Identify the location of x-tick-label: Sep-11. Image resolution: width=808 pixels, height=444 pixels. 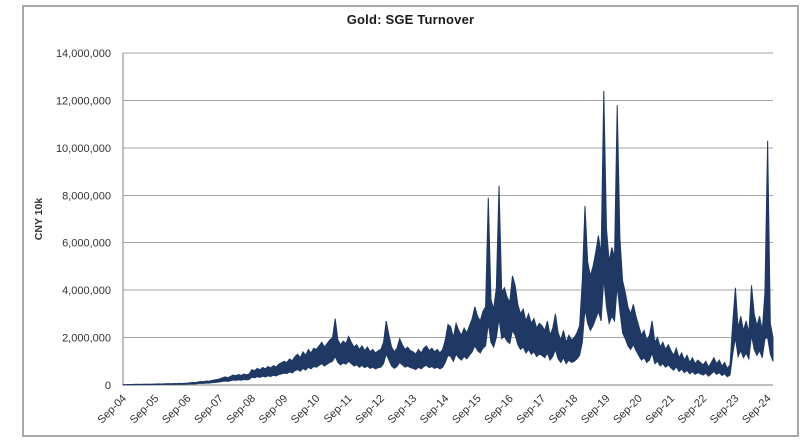
(338, 409).